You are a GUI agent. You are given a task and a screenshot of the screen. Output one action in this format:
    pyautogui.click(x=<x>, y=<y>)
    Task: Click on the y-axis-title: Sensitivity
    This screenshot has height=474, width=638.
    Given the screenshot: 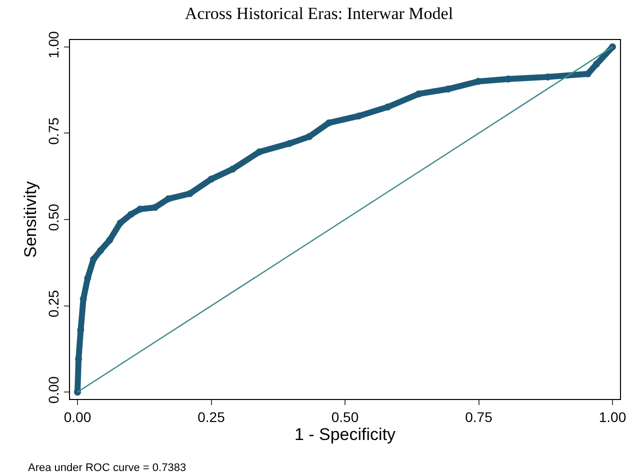 What is the action you would take?
    pyautogui.click(x=30, y=219)
    